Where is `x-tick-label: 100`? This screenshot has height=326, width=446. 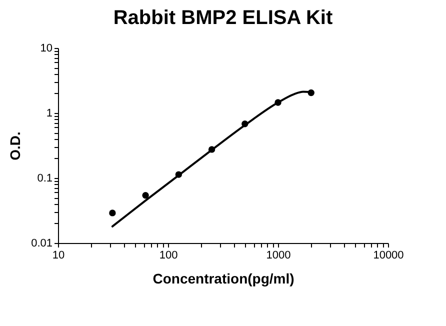 x-tick-label: 100 is located at coordinates (168, 256).